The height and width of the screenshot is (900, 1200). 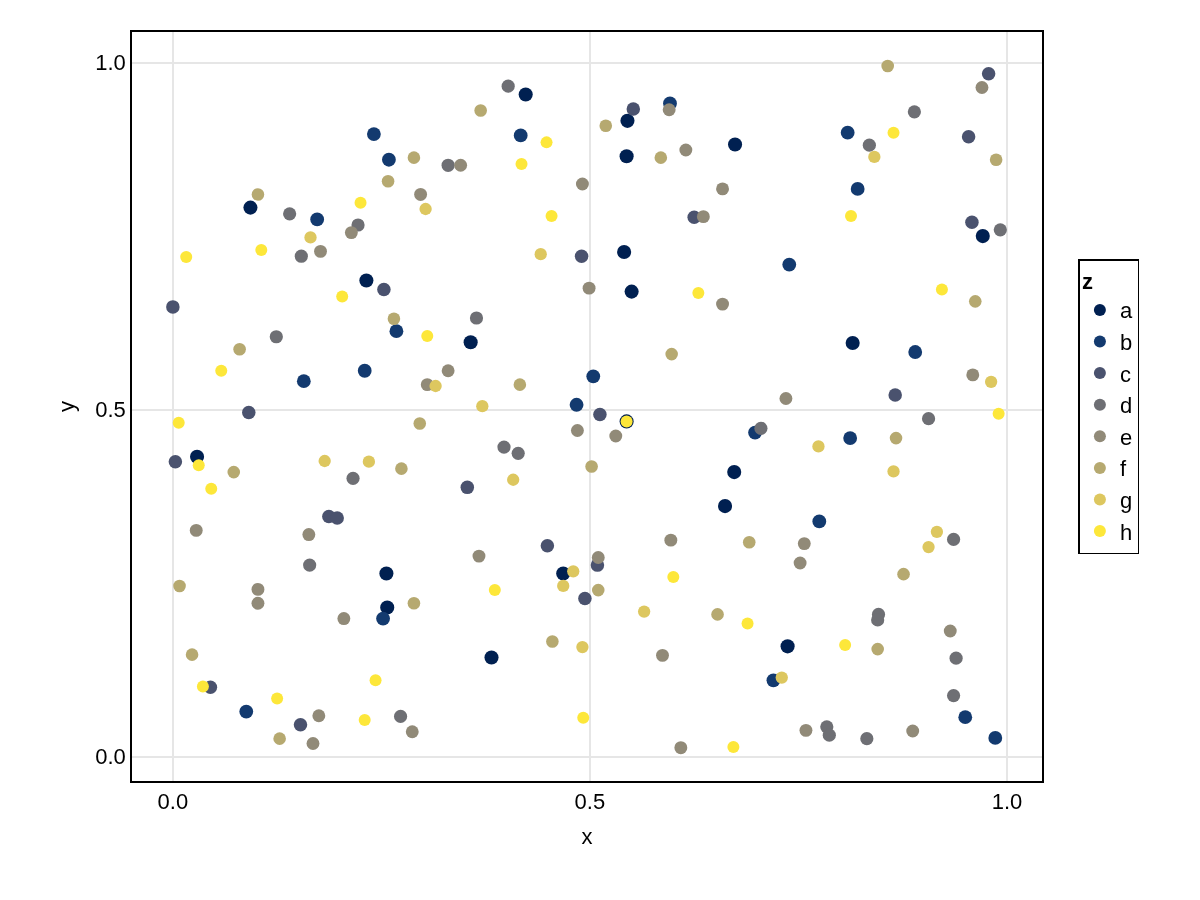 What do you see at coordinates (1126, 311) in the screenshot?
I see `legend-label: a` at bounding box center [1126, 311].